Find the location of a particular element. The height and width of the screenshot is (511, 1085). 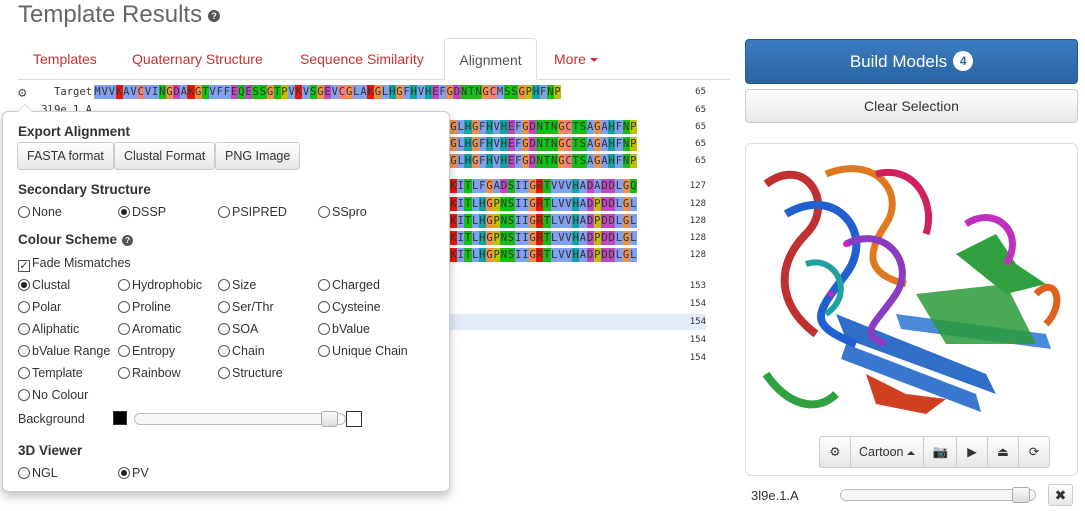

colour-option-proline: Proline is located at coordinates (144, 307).